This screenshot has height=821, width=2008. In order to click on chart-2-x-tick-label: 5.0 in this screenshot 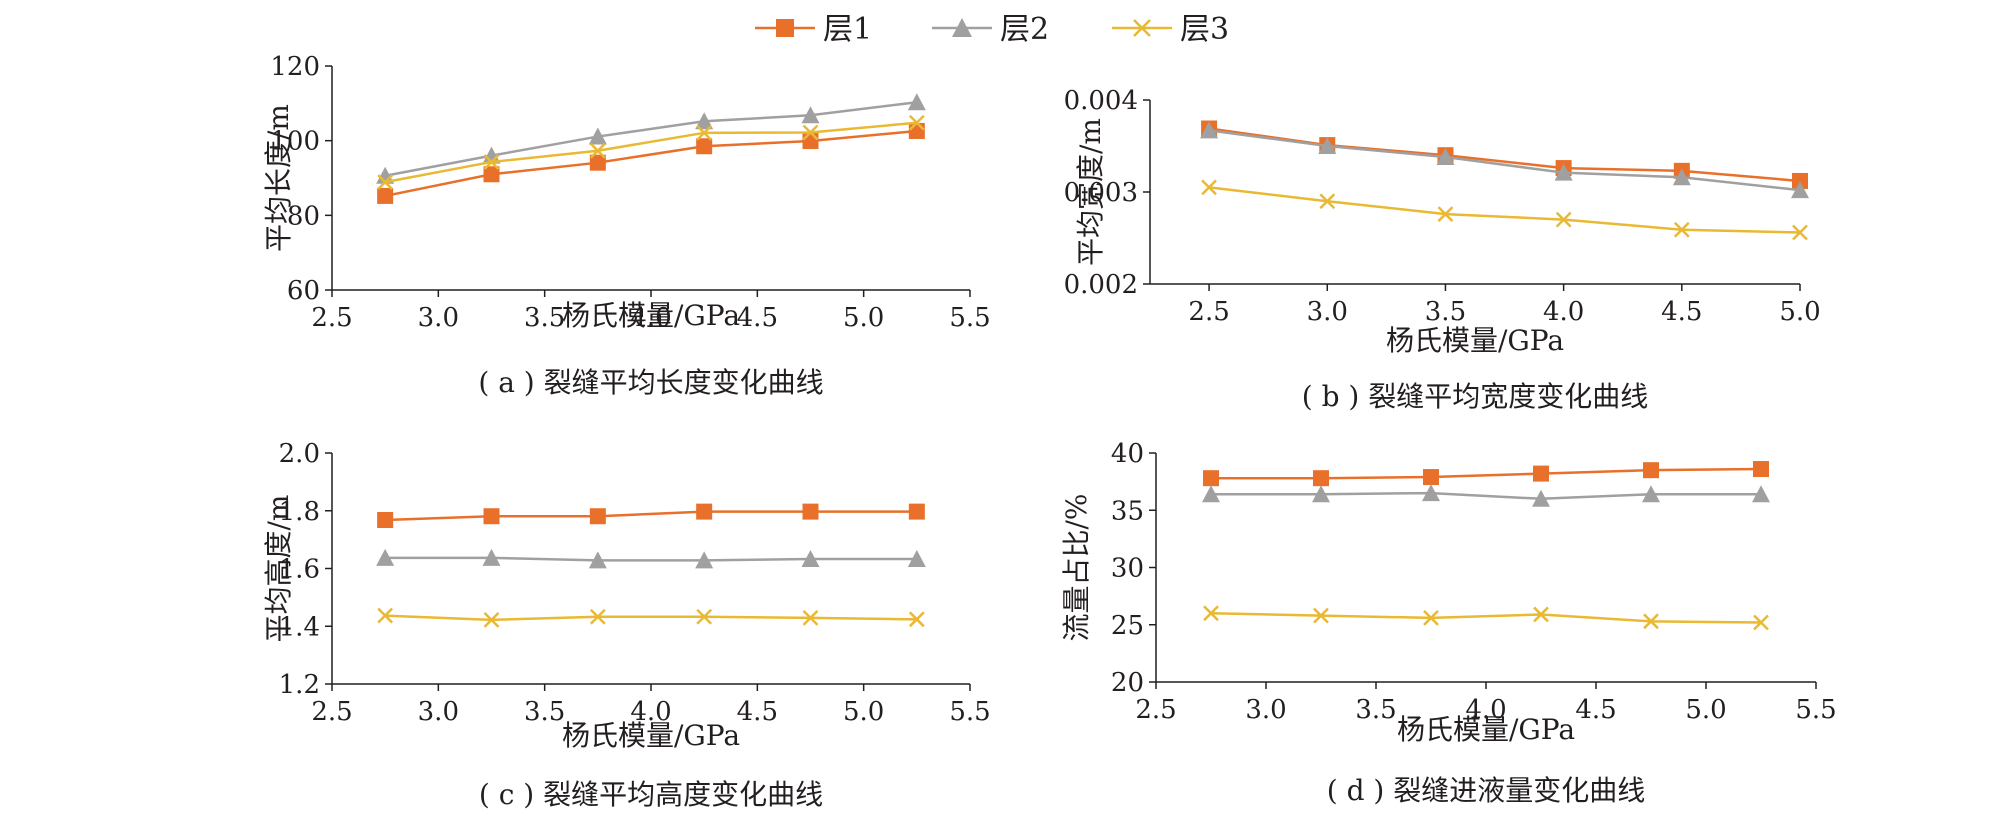, I will do `click(863, 712)`.